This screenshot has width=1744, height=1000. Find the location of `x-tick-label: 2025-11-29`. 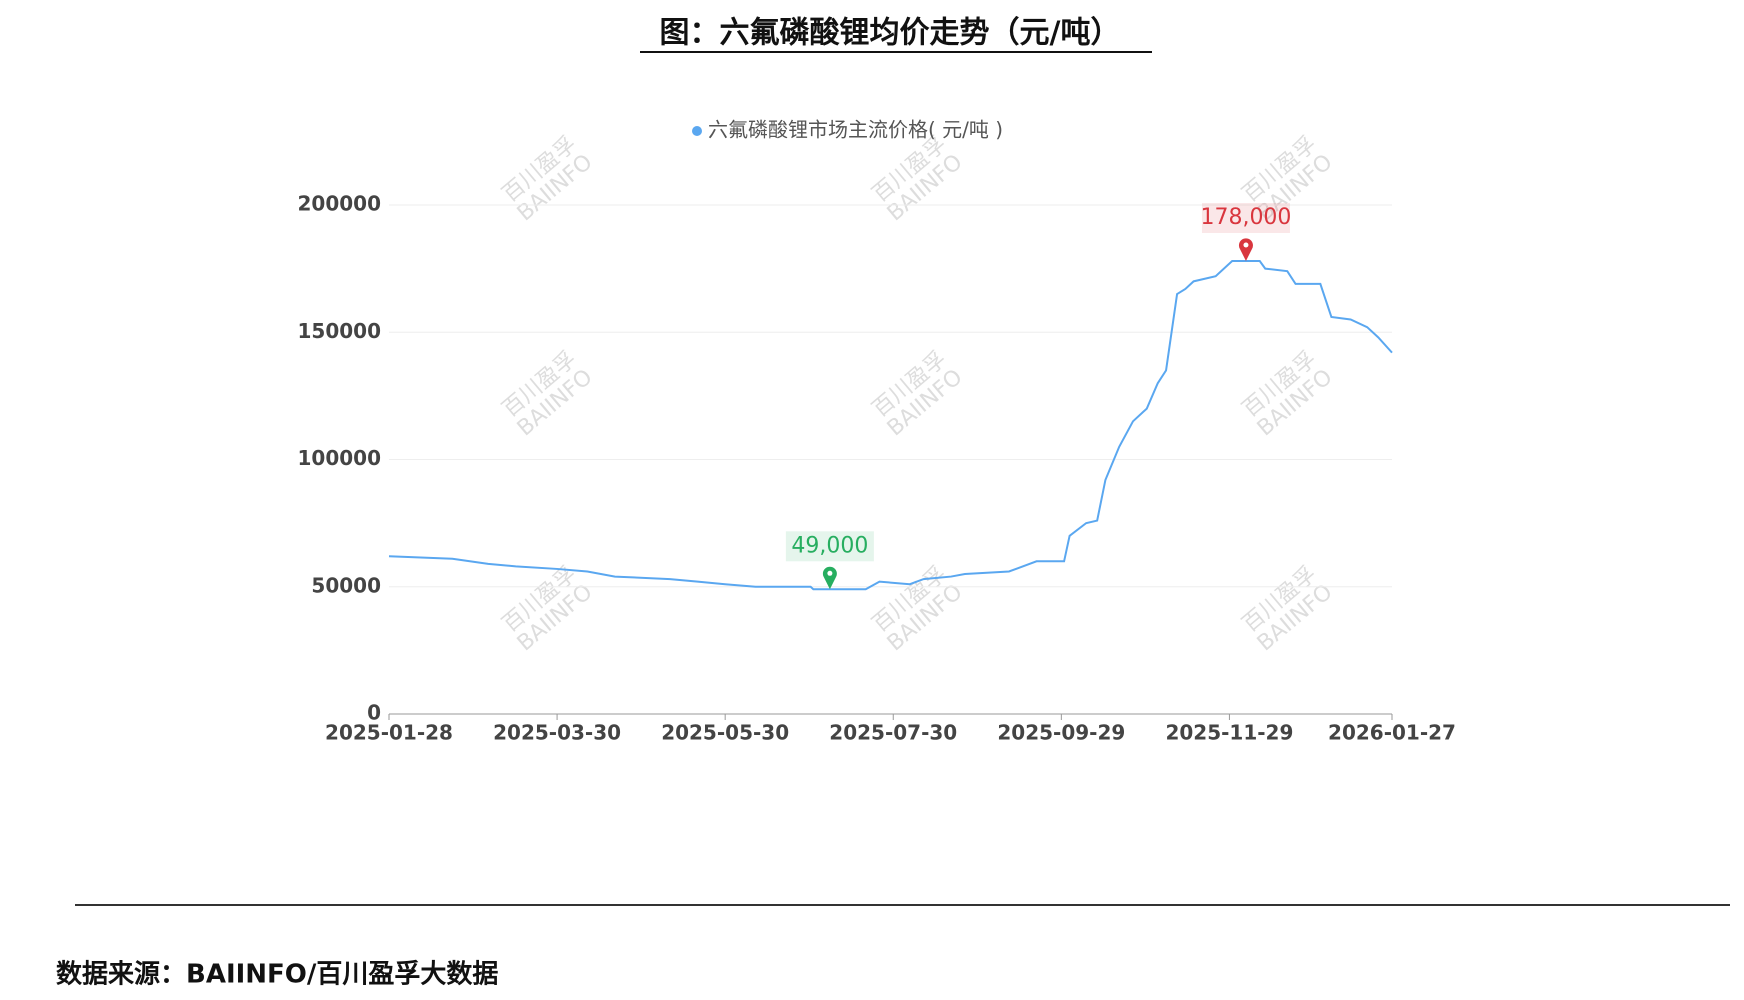

x-tick-label: 2025-11-29 is located at coordinates (1229, 733).